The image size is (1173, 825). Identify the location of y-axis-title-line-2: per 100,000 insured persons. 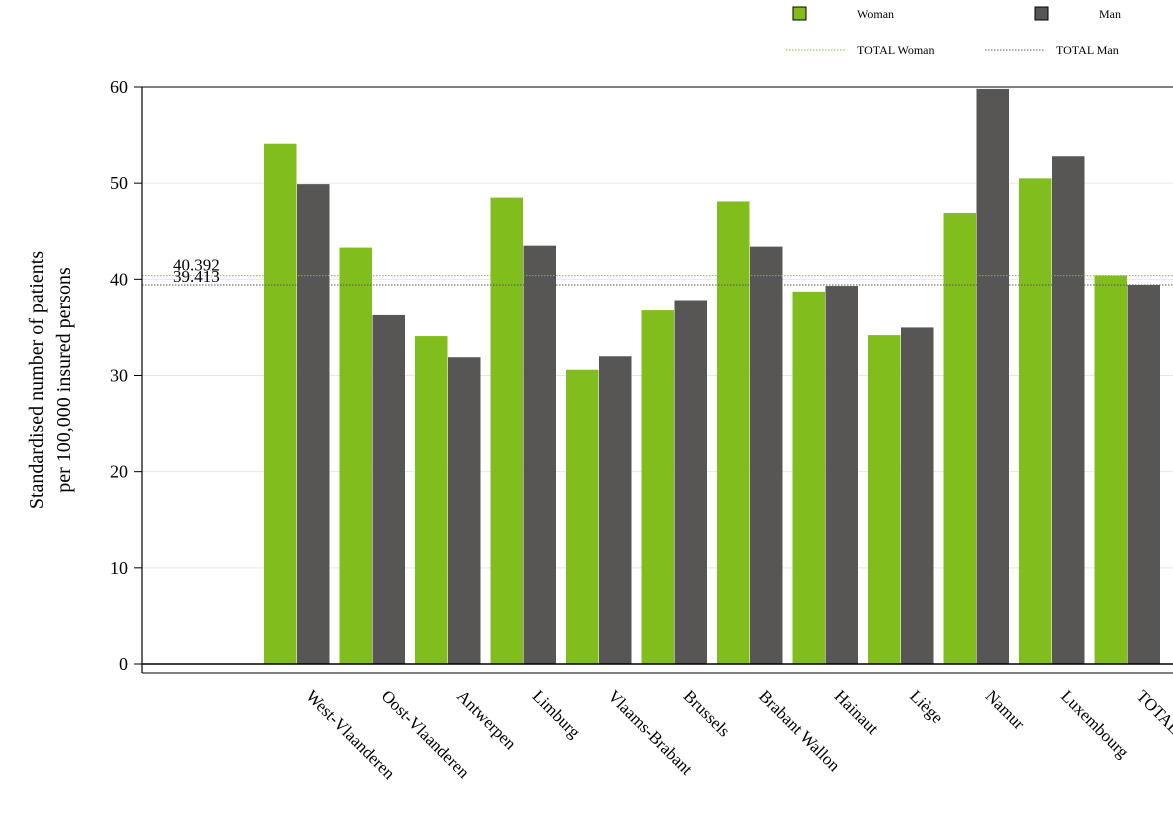
(64, 380).